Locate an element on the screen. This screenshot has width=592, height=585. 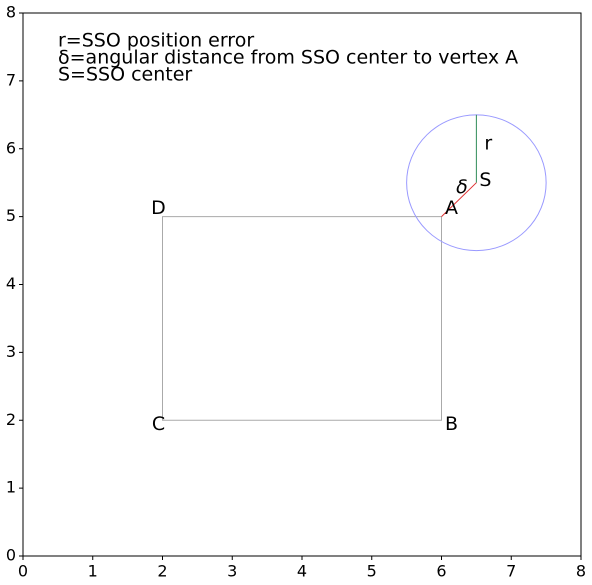
x-tick-label: 2 is located at coordinates (162, 571).